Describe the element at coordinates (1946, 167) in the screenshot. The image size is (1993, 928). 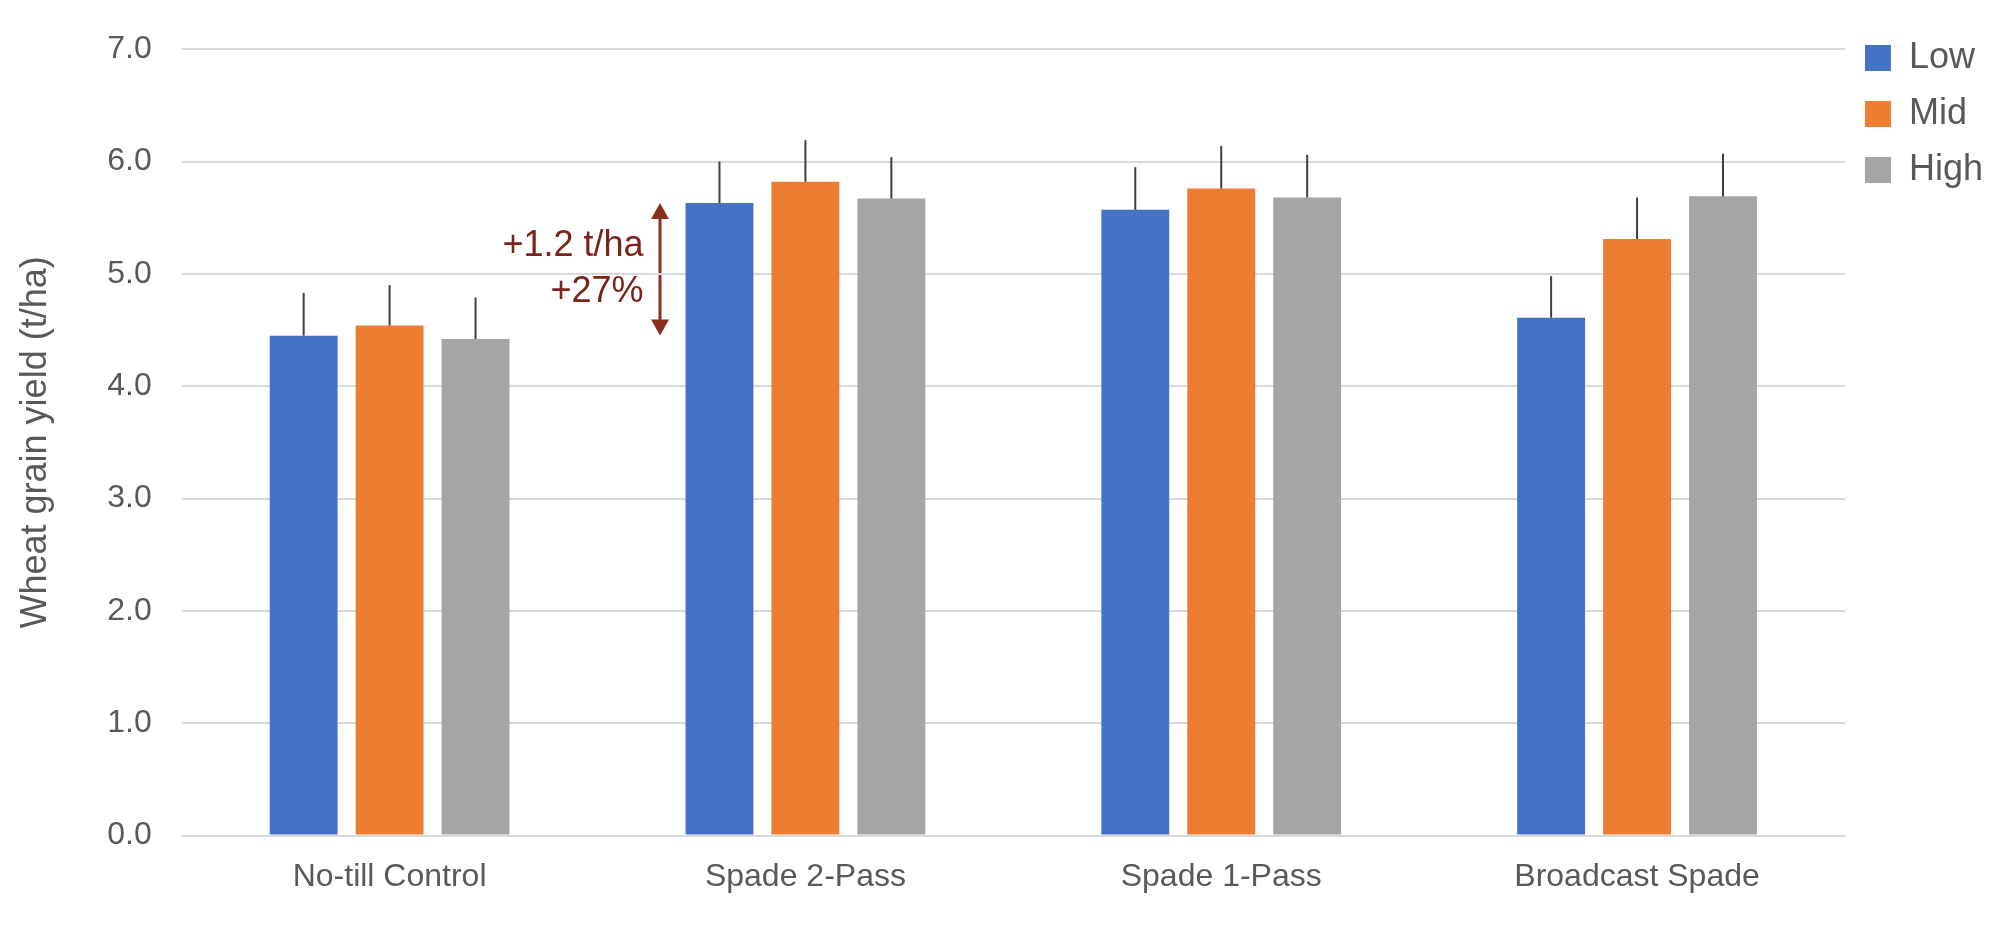
I see `legend-label: High` at that location.